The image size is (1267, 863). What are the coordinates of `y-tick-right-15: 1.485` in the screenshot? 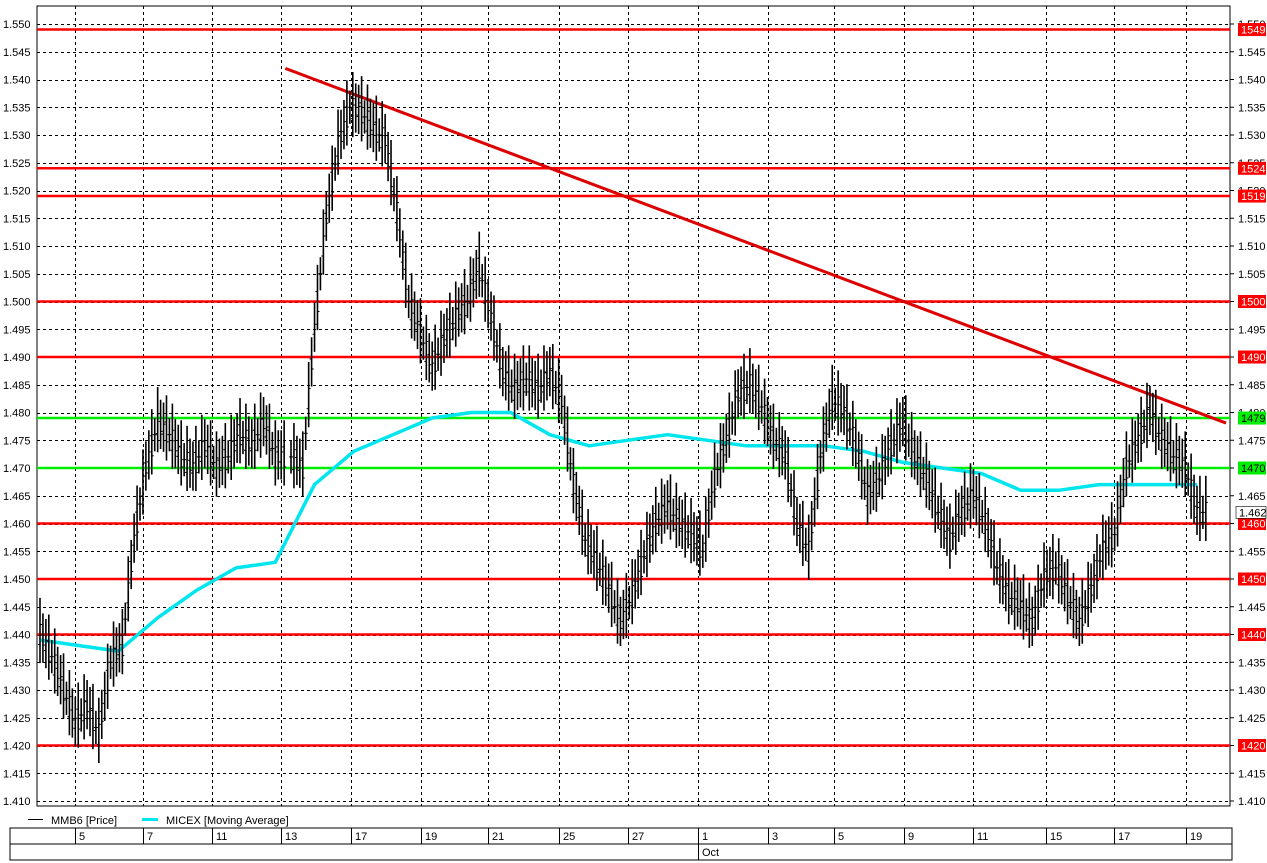 It's located at (1252, 386).